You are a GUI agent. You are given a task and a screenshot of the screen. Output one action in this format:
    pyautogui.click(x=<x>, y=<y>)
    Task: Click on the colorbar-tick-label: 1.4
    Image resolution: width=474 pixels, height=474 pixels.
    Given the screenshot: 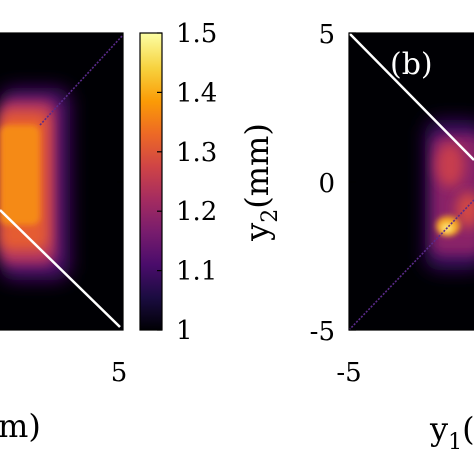 What is the action you would take?
    pyautogui.click(x=196, y=93)
    